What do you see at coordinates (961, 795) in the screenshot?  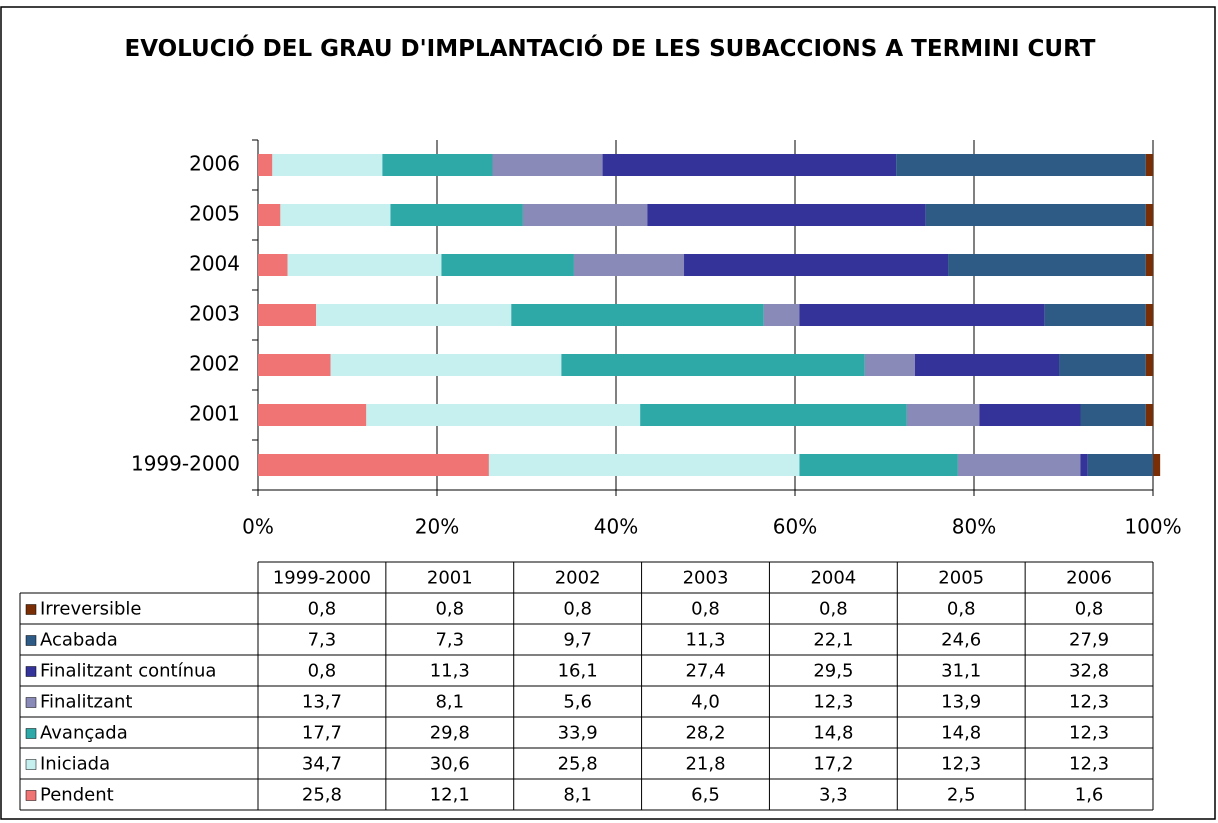 I see `table-cell: 2,5` at bounding box center [961, 795].